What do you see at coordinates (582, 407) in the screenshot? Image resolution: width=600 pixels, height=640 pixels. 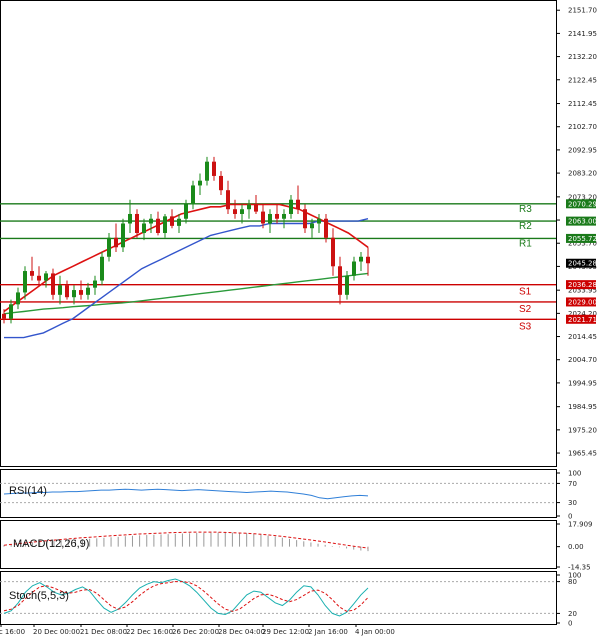 I see `price-tick-label: 1984.95` at bounding box center [582, 407].